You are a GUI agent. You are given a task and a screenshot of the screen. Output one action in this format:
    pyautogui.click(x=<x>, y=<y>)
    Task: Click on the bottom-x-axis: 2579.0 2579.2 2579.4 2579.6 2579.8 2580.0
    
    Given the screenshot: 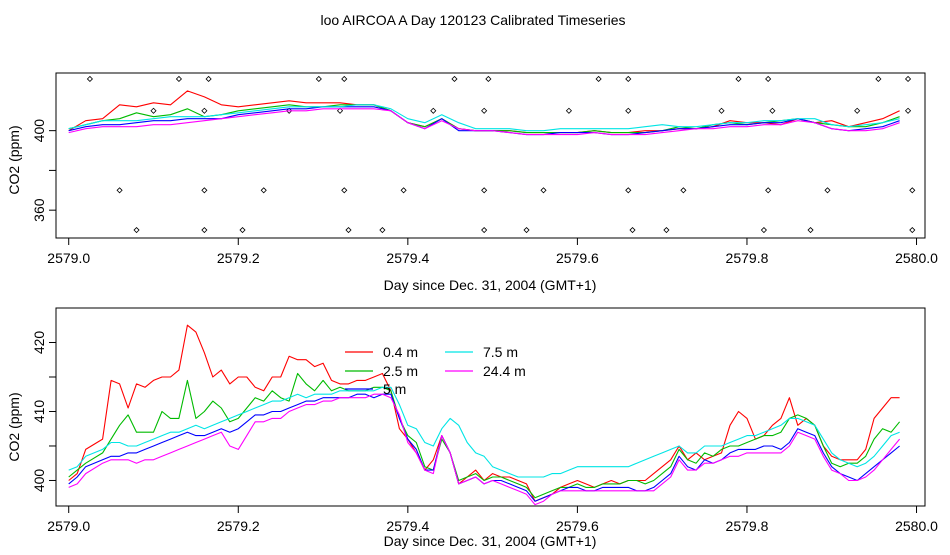 What is the action you would take?
    pyautogui.click(x=492, y=520)
    